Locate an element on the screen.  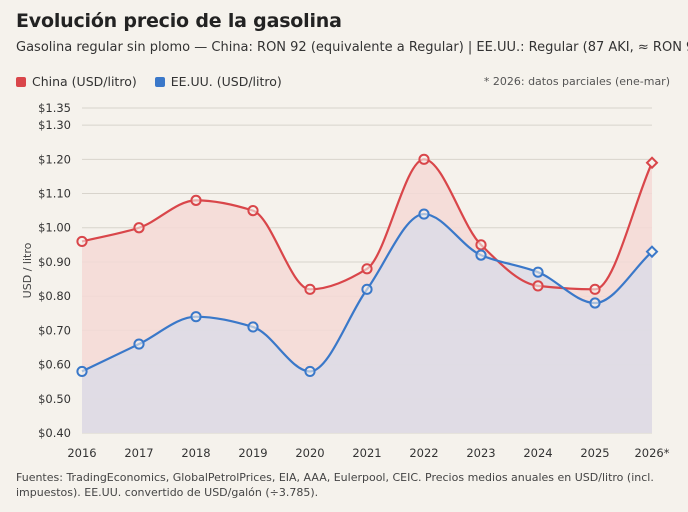
x-tick-label: 2022 is located at coordinates (423, 453).